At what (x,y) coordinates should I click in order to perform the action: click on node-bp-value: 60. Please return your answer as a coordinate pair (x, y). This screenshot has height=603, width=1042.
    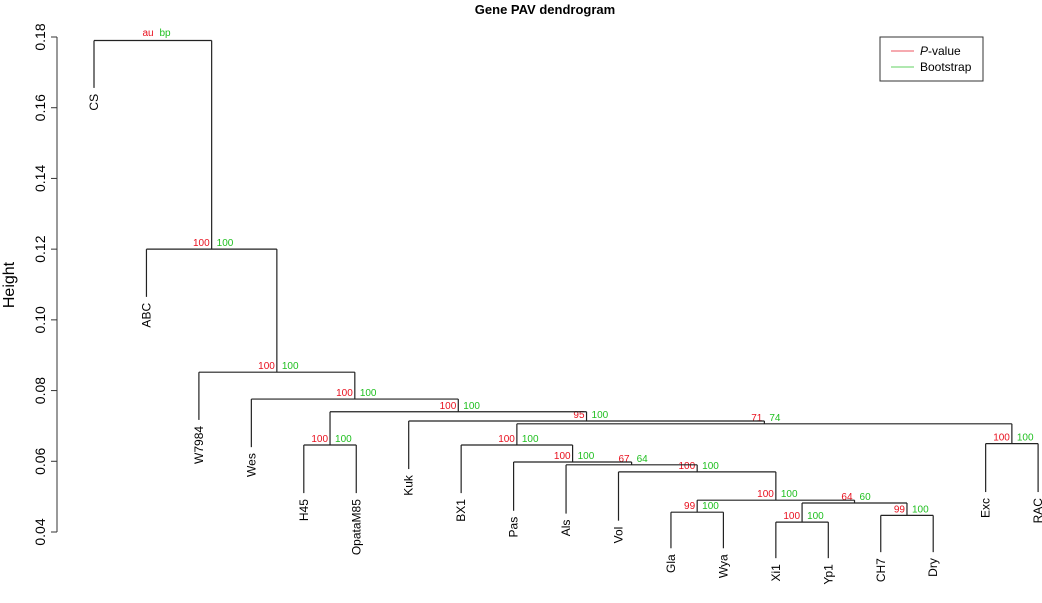
    Looking at the image, I should click on (866, 497).